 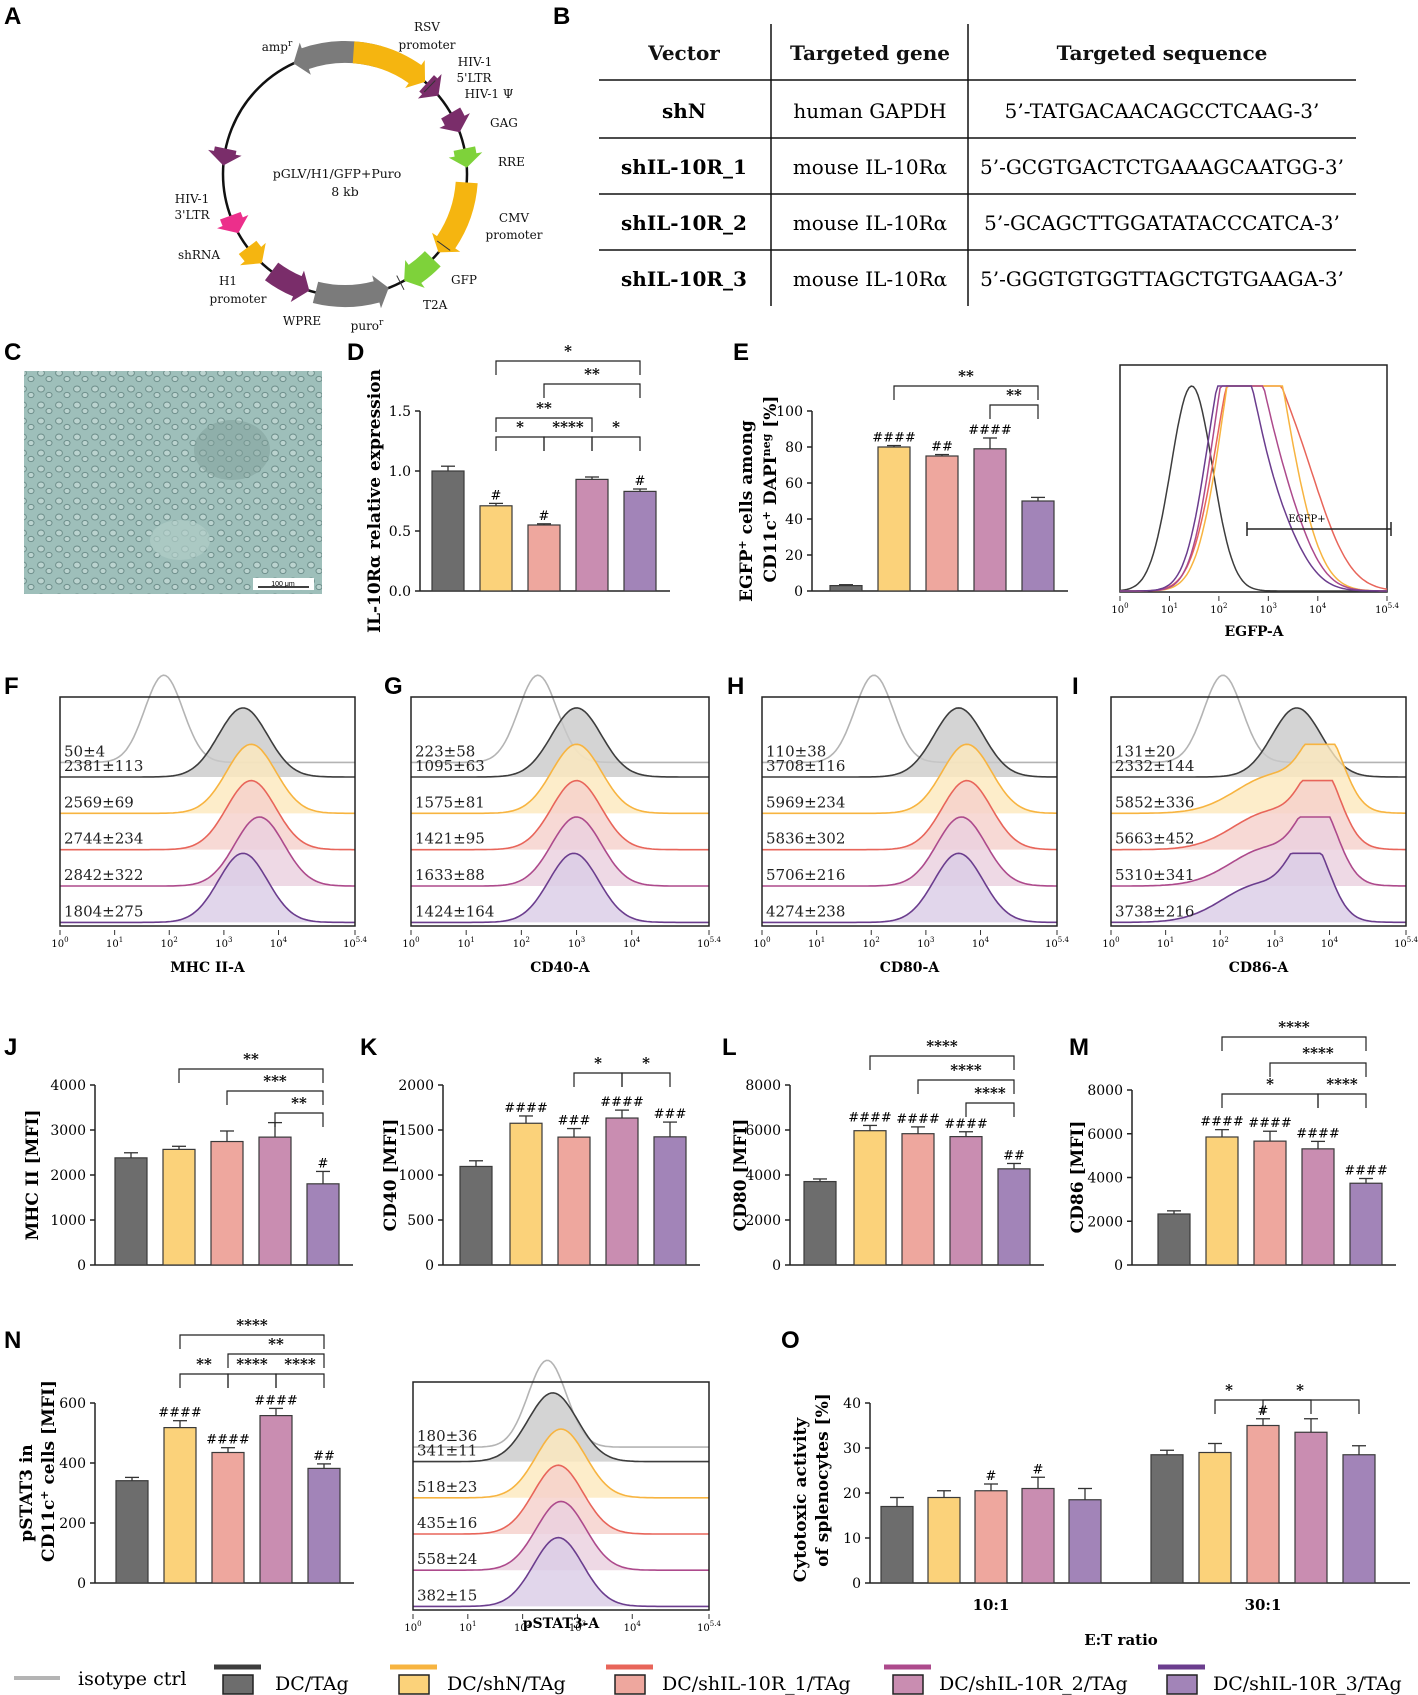 I want to click on scale-bar-label: 100 μm, so click(x=283, y=584).